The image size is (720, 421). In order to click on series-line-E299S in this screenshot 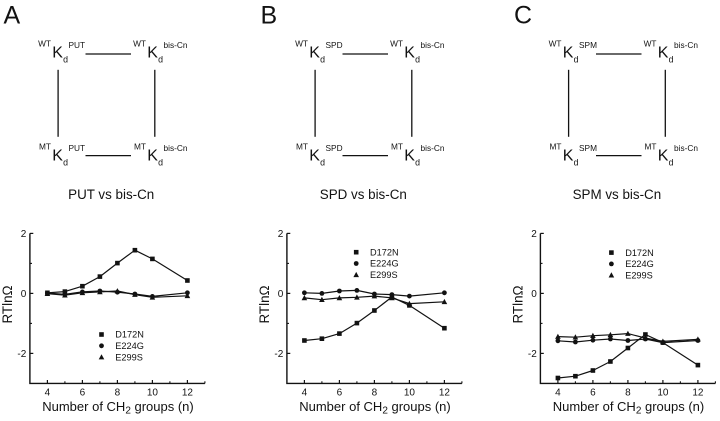, I will do `click(627, 337)`.